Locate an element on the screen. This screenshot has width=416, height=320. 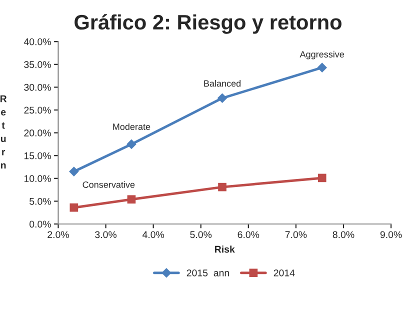
y-tick-label: 25.0% is located at coordinates (37, 110).